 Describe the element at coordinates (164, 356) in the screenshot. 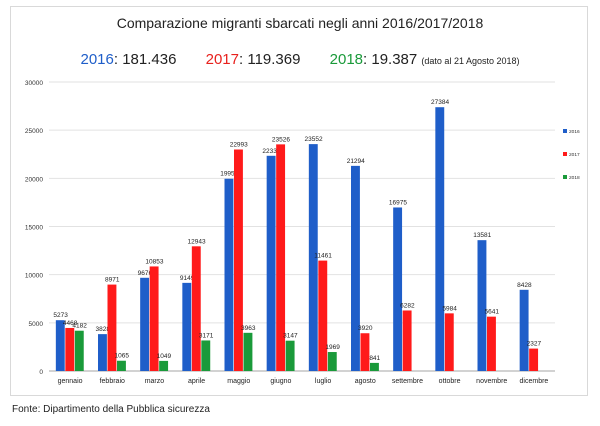

I see `data-label: 1049` at that location.